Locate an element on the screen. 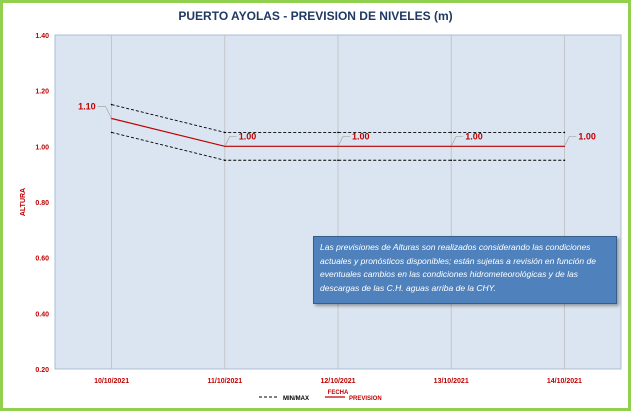 Image resolution: width=631 pixels, height=411 pixels. legend-label-prevision: PREVISION is located at coordinates (365, 399).